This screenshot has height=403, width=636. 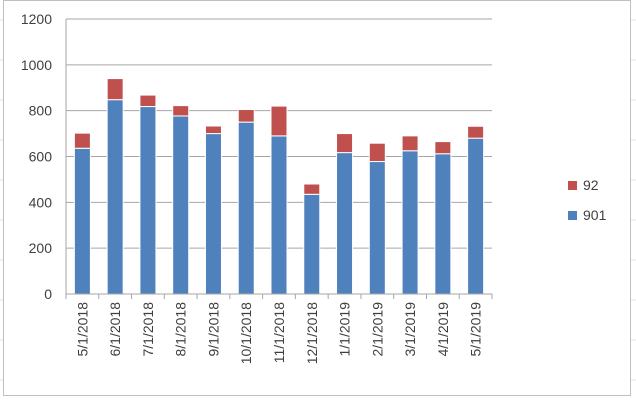 What do you see at coordinates (148, 329) in the screenshot?
I see `x-tick-label: 7/1/2018` at bounding box center [148, 329].